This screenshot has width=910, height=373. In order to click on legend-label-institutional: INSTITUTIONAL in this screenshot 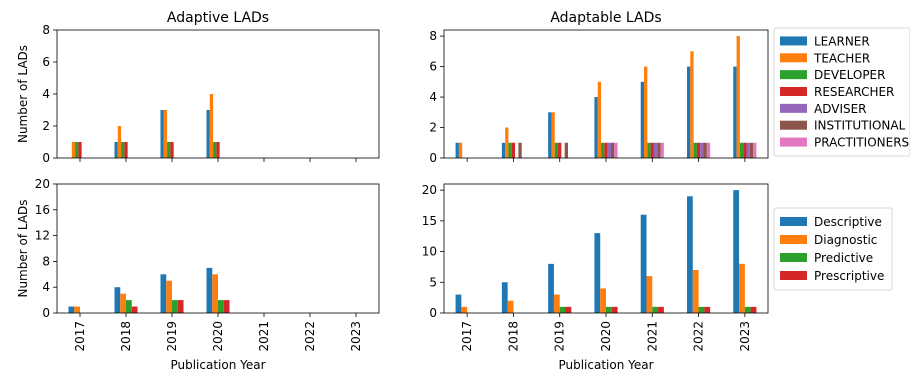, I will do `click(860, 126)`.